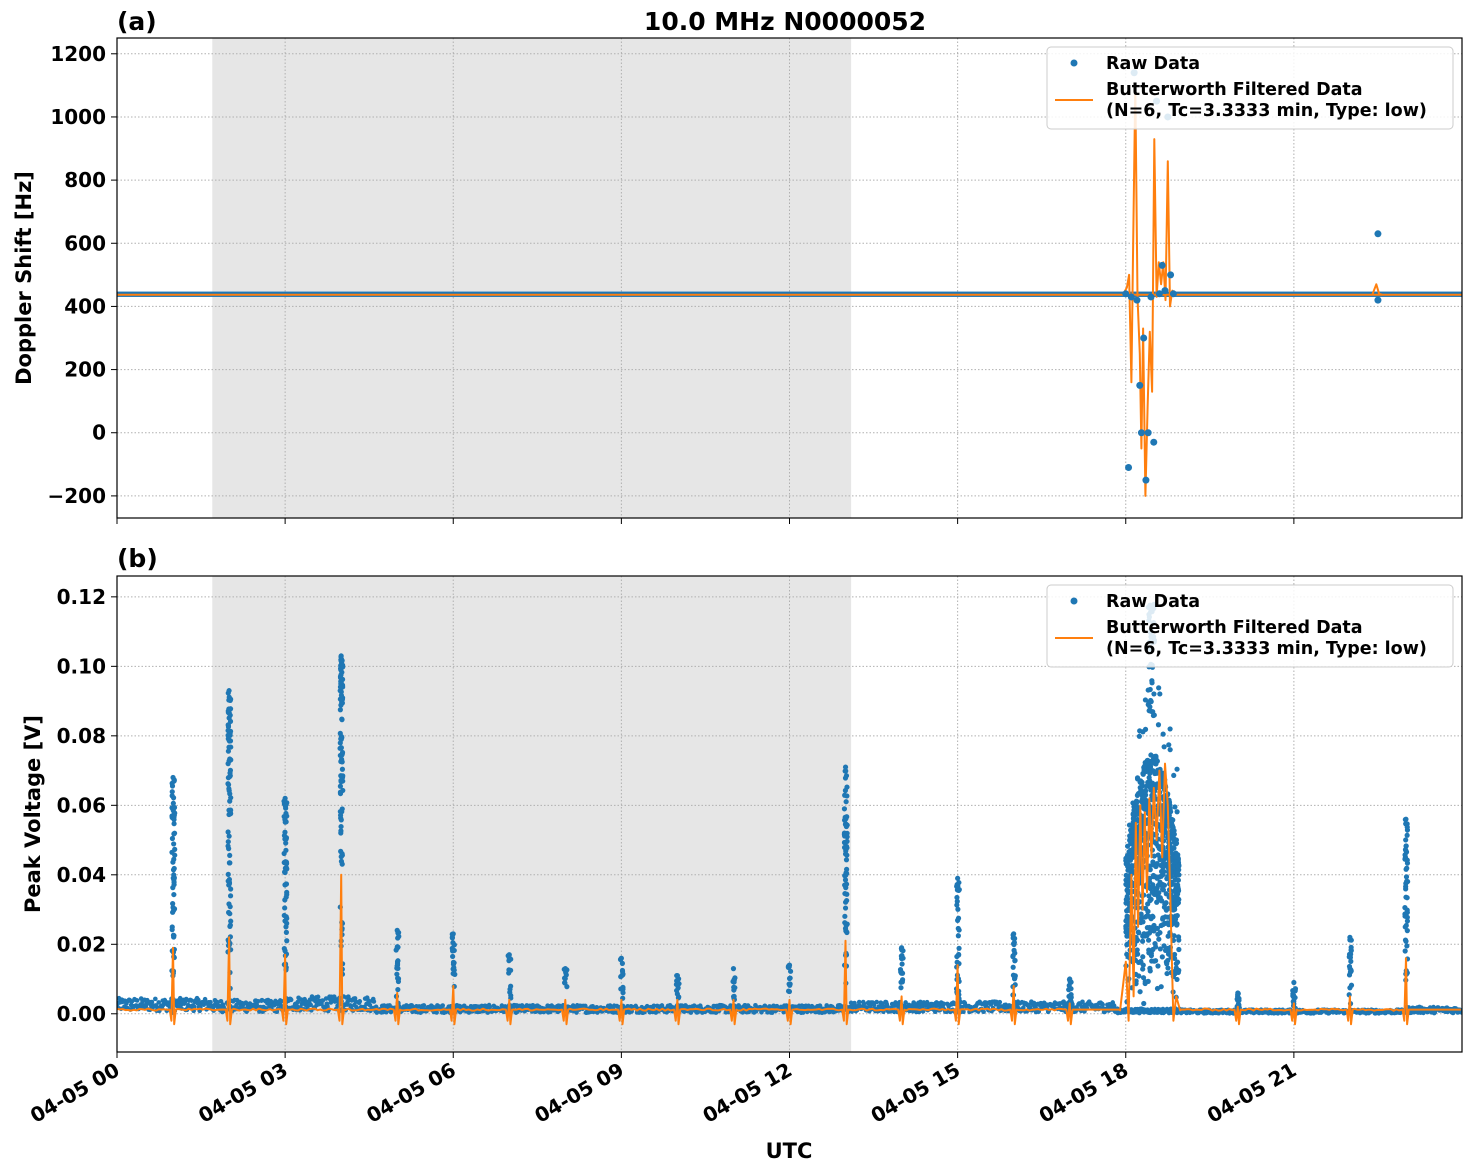  Describe the element at coordinates (1250, 88) in the screenshot. I see `legend-box` at that location.